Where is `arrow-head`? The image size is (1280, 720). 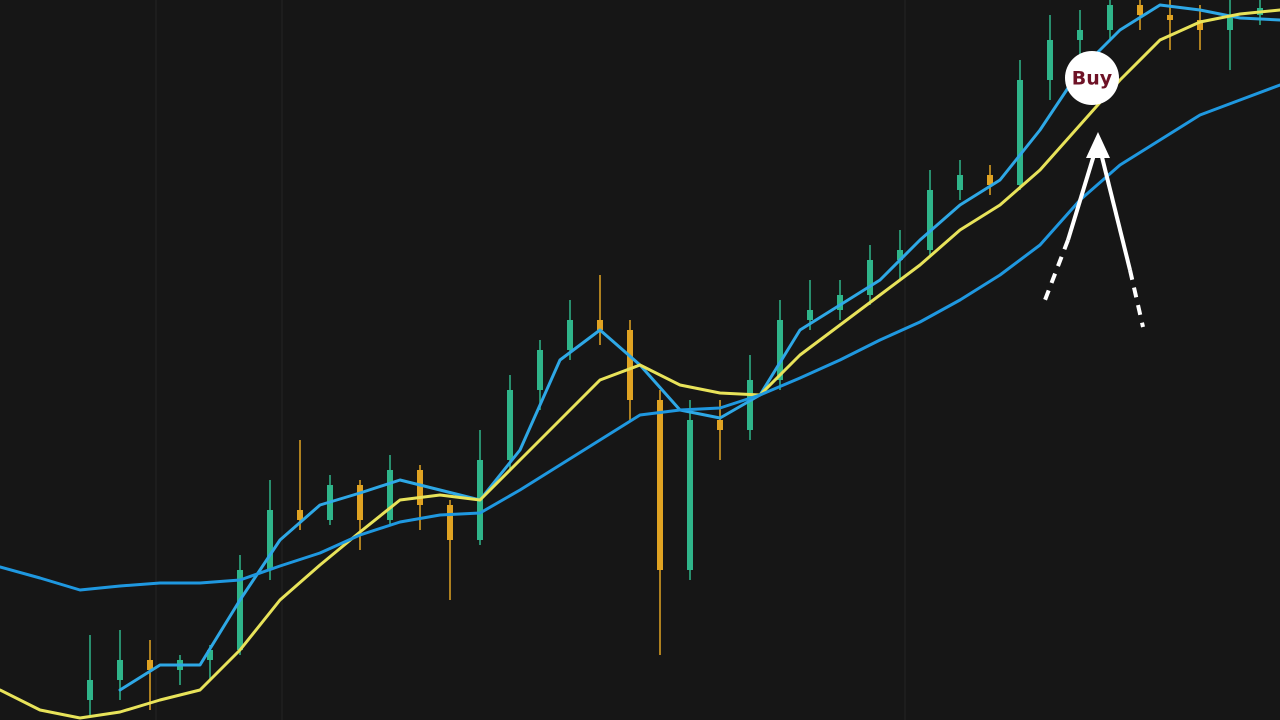 arrow-head is located at coordinates (1098, 145).